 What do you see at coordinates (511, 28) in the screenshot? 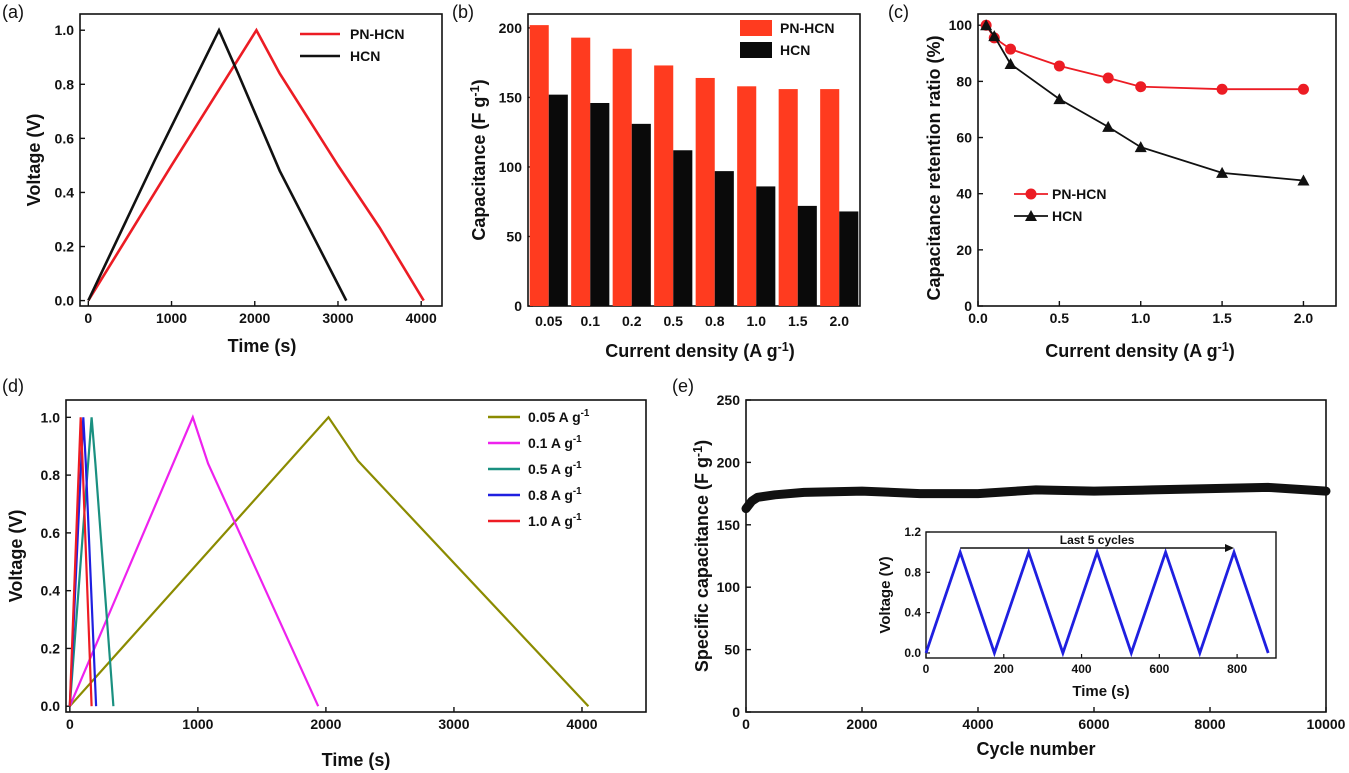
I see `y-tick-label: 200` at bounding box center [511, 28].